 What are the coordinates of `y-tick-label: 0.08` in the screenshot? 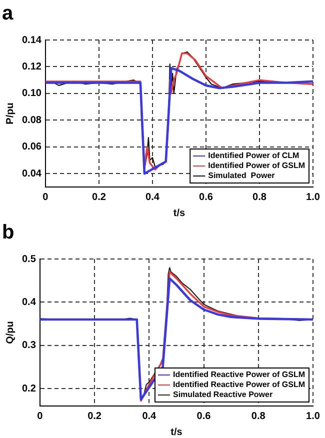 It's located at (32, 120).